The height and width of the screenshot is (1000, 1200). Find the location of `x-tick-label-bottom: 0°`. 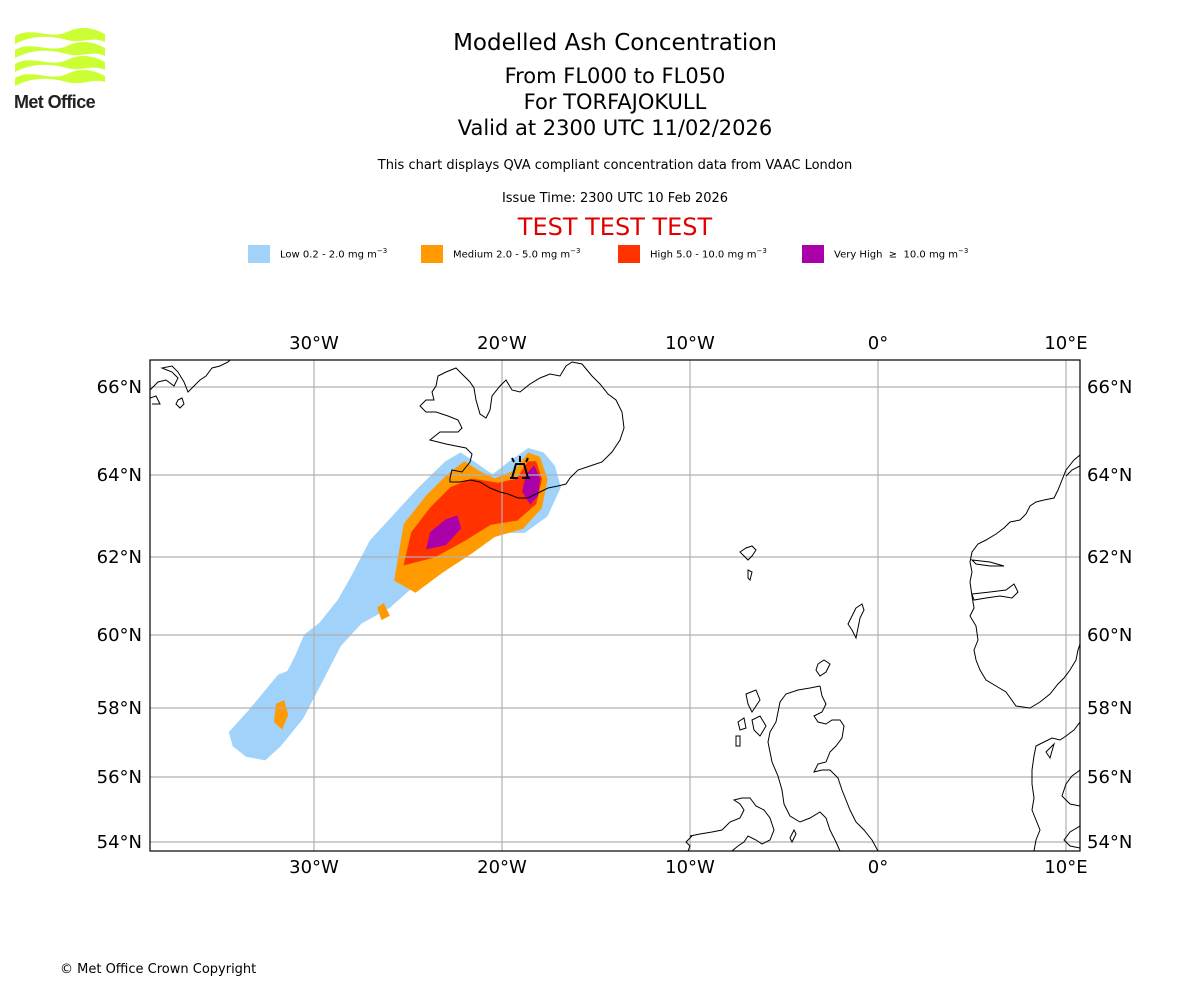

x-tick-label-bottom: 0° is located at coordinates (878, 867).